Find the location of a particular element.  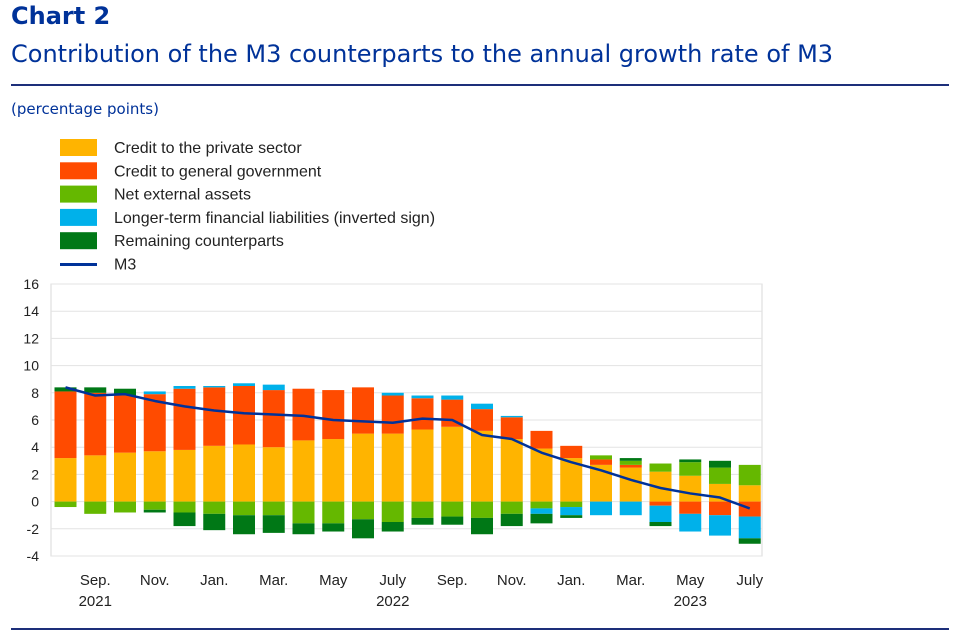

legend-label-credit-to-the-private-sector: Credit to the private sector is located at coordinates (208, 148).